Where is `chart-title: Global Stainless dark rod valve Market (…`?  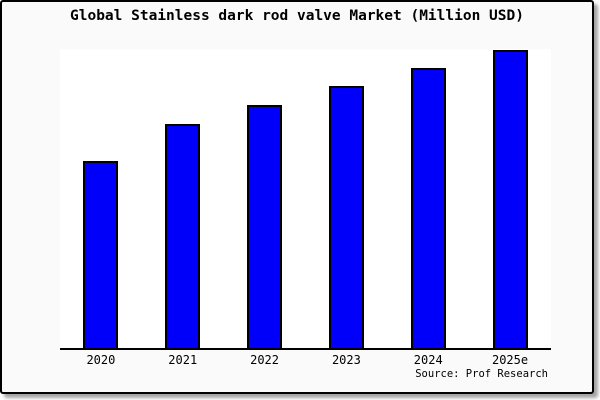 chart-title: Global Stainless dark rod valve Market (… is located at coordinates (297, 16).